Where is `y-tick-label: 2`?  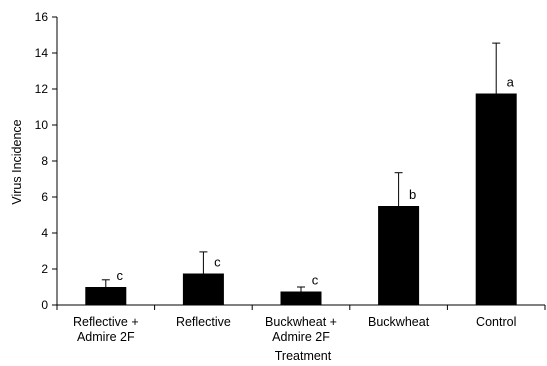
y-tick-label: 2 is located at coordinates (44, 269).